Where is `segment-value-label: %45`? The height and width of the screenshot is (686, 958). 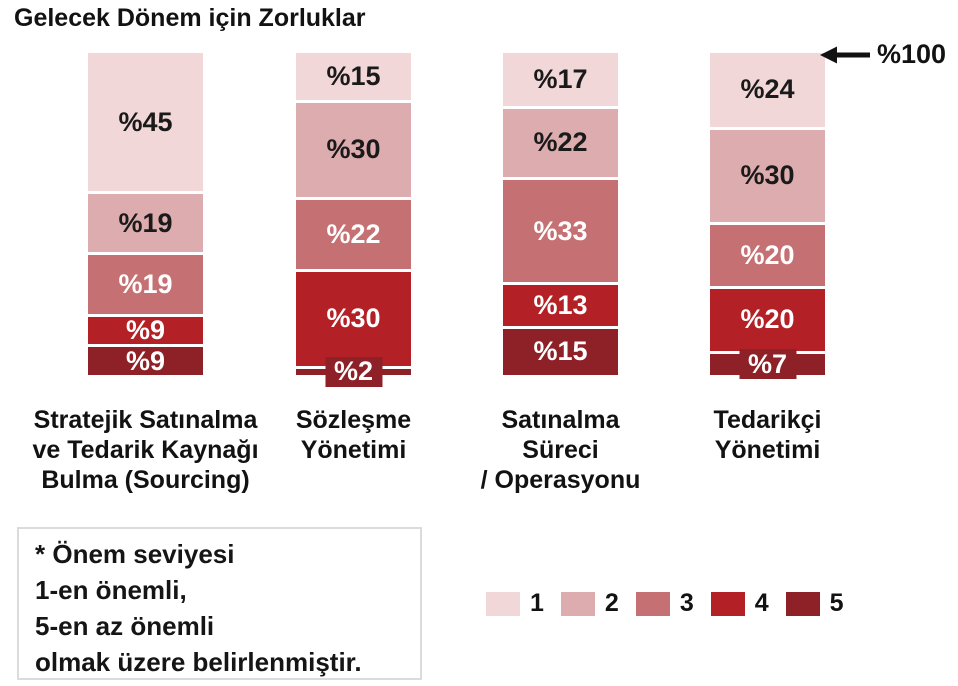 segment-value-label: %45 is located at coordinates (145, 121).